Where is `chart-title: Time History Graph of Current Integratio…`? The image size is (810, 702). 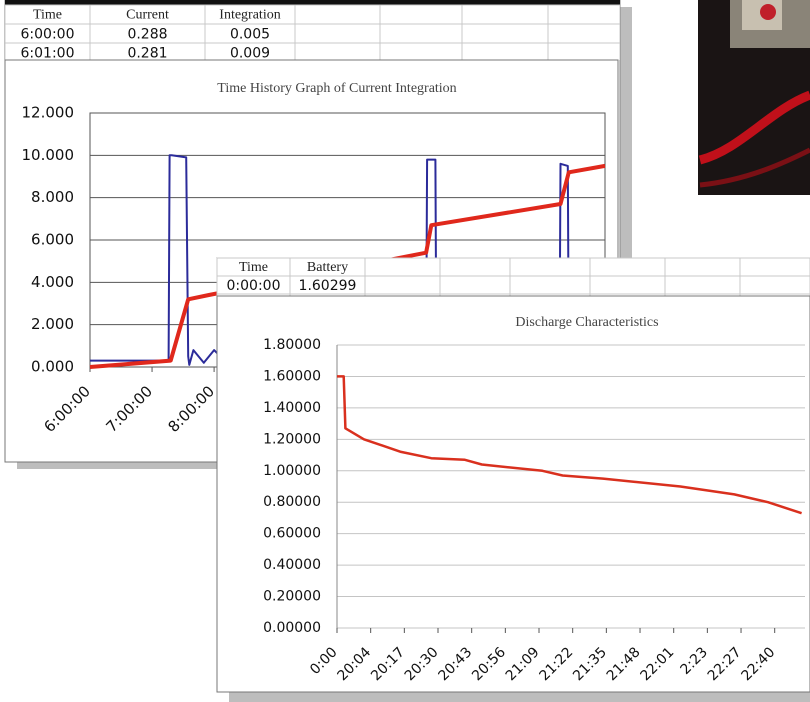
chart-title: Time History Graph of Current Integratio… is located at coordinates (336, 88).